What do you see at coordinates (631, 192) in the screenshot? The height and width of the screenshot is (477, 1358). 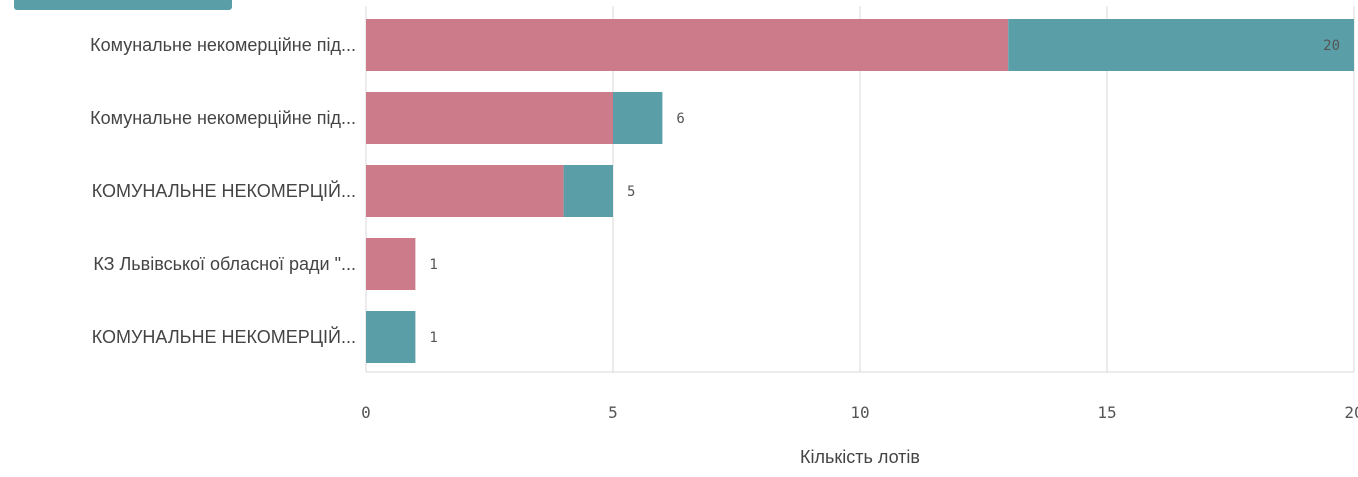 I see `data-label: 5` at bounding box center [631, 192].